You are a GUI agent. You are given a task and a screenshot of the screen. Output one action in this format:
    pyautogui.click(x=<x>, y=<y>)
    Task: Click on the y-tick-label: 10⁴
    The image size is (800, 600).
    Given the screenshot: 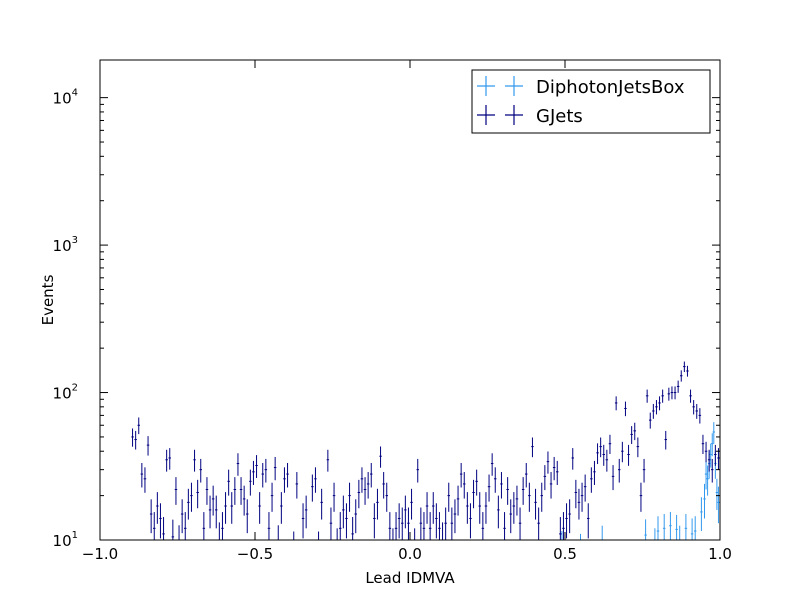 What is the action you would take?
    pyautogui.click(x=65, y=98)
    